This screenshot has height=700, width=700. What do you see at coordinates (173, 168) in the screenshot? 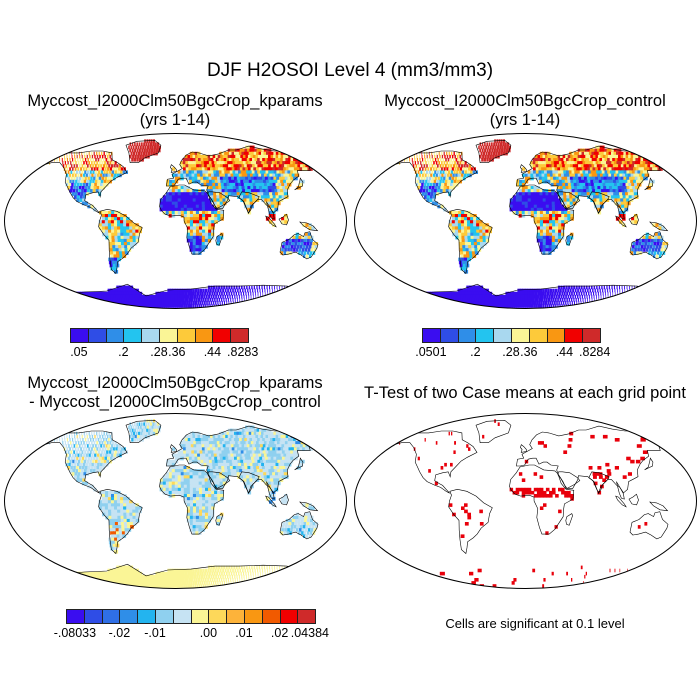
I see `coastline` at bounding box center [173, 168].